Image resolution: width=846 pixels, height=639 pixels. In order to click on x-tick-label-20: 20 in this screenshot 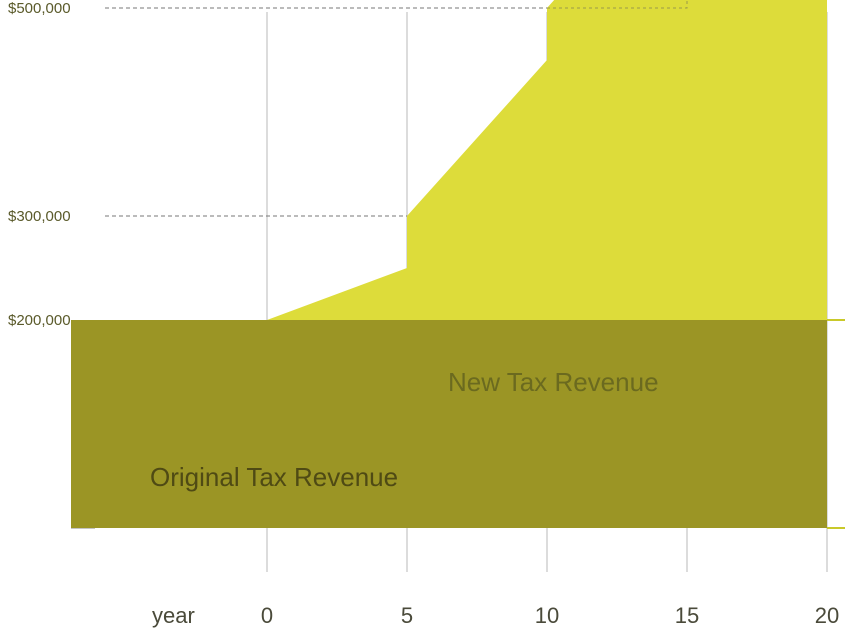, I will do `click(827, 615)`.